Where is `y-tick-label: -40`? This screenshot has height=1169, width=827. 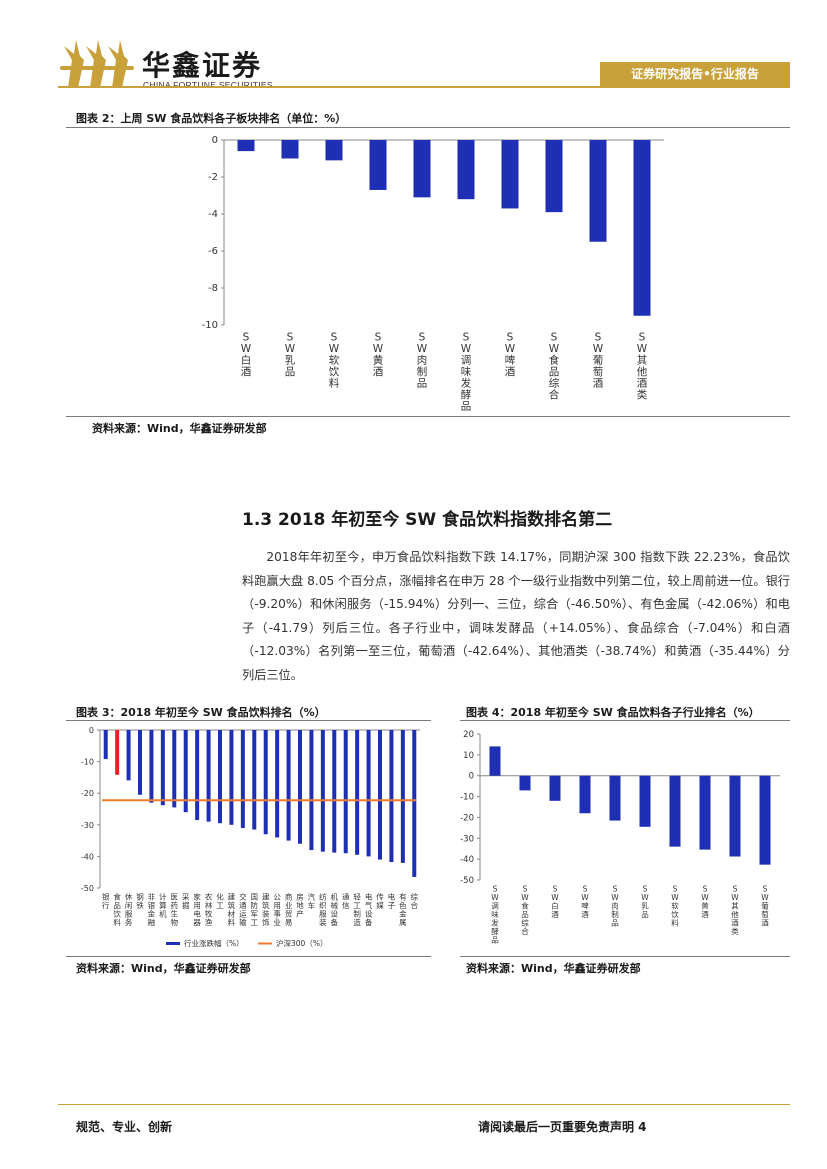 y-tick-label: -40 is located at coordinates (467, 860).